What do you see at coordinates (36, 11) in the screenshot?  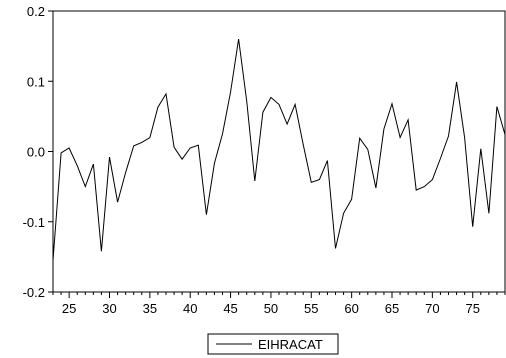 I see `y-tick-label: 0.2` at bounding box center [36, 11].